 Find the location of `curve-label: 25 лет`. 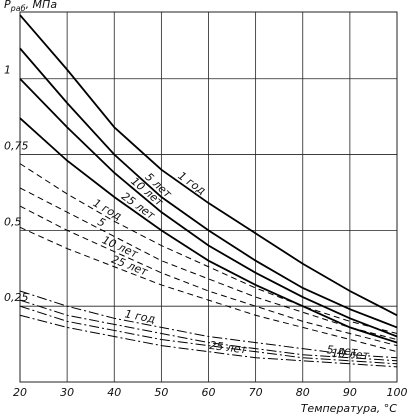

curve-label: 25 лет is located at coordinates (229, 348).